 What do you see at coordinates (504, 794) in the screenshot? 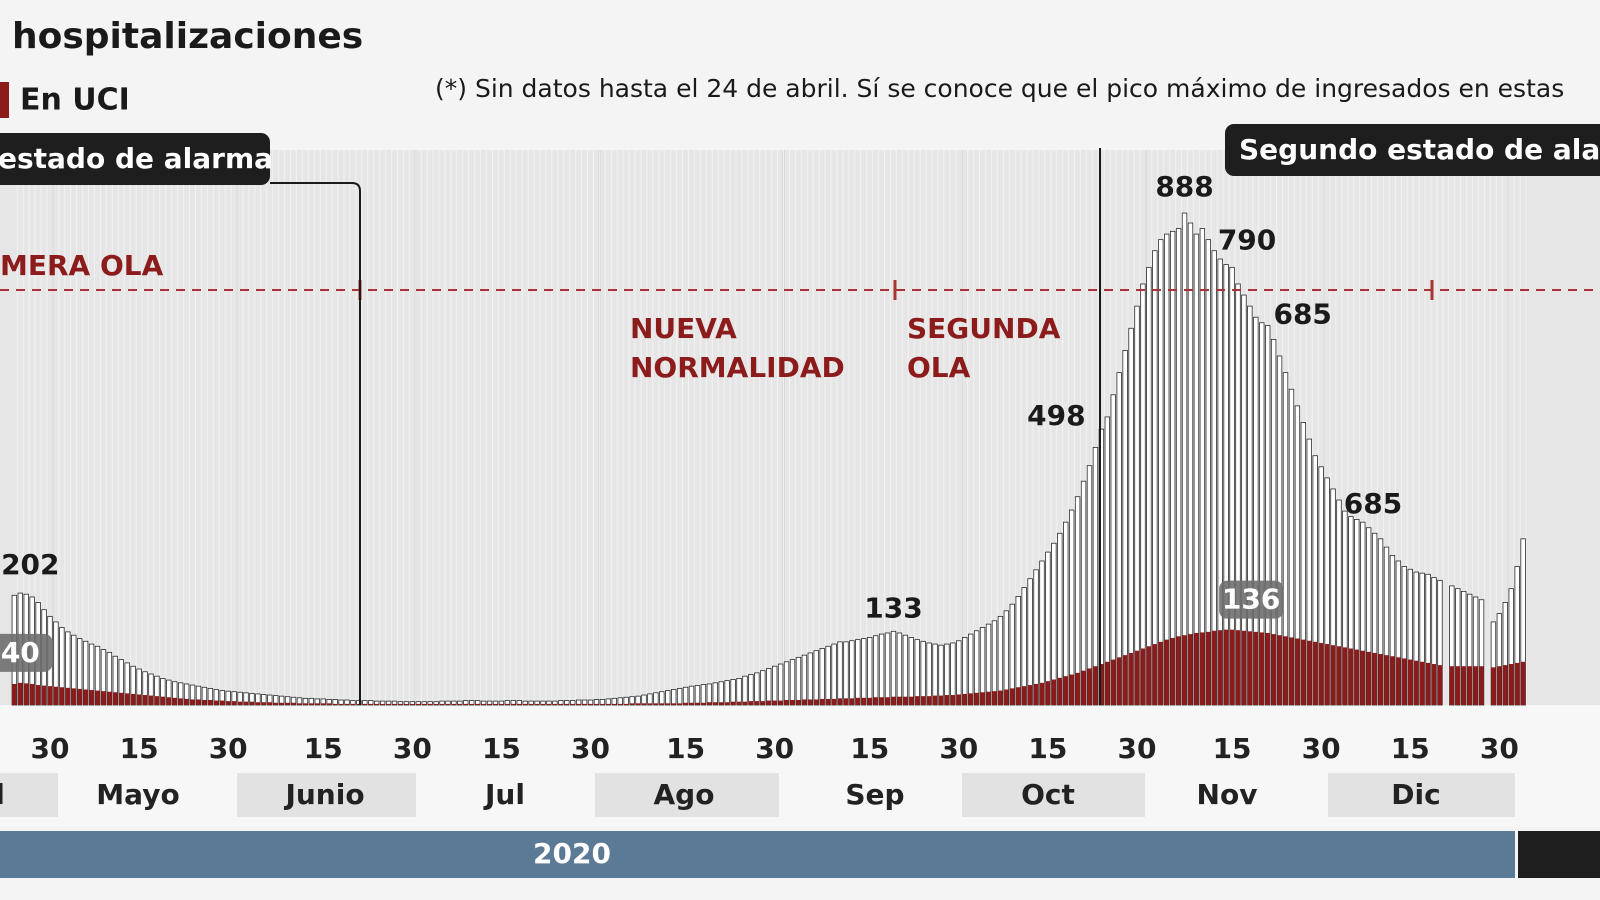
I see `month-label: Jul` at bounding box center [504, 794].